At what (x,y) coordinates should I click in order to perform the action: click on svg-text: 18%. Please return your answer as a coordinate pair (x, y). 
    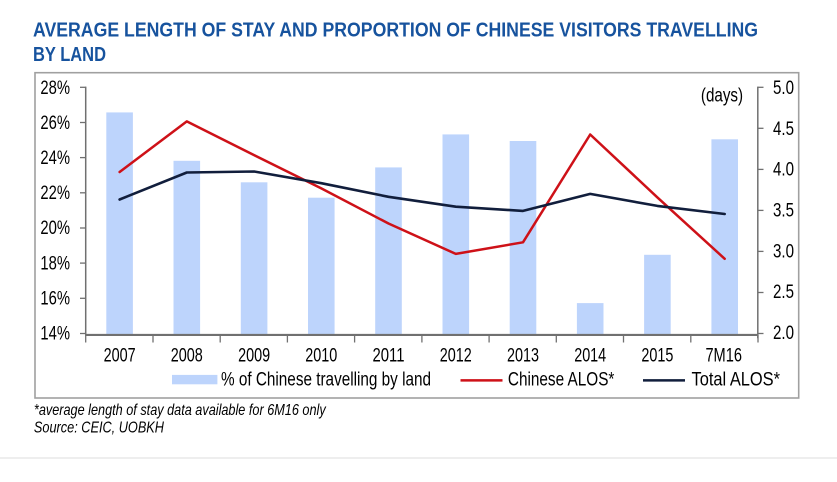
    Looking at the image, I should click on (55, 263).